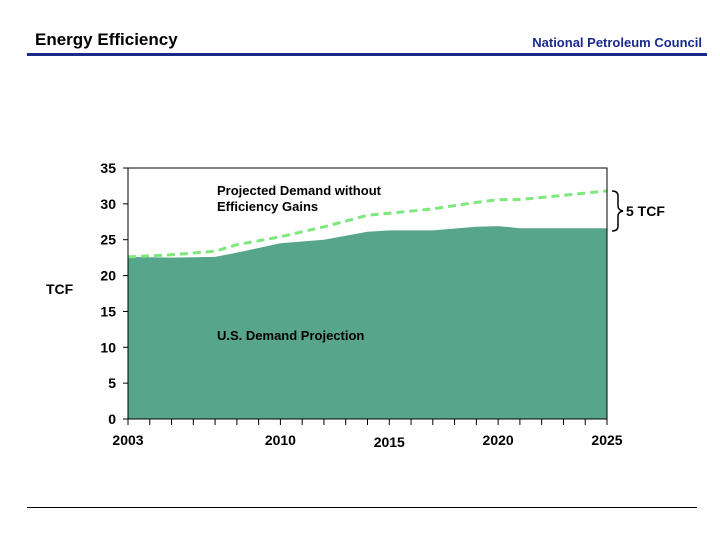  I want to click on annotation-gap: 5 TCF, so click(645, 211).